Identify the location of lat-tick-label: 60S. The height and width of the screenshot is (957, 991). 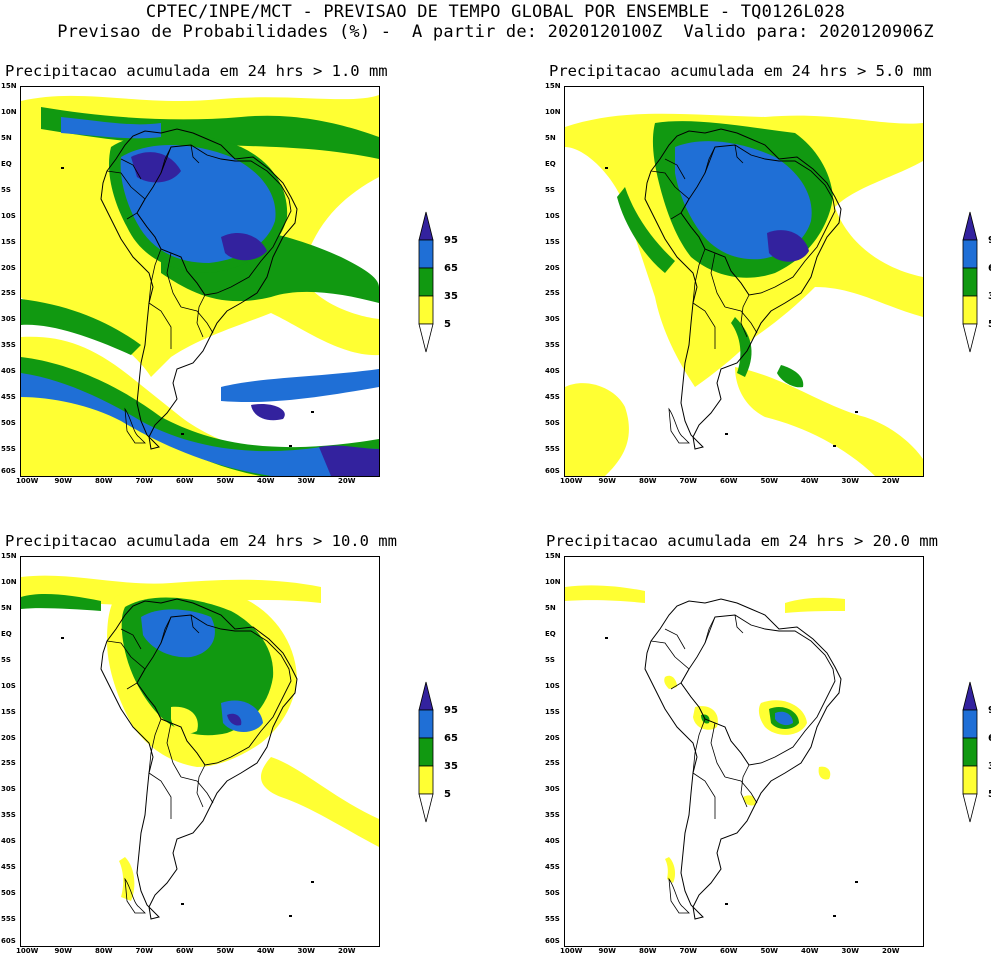
(552, 471).